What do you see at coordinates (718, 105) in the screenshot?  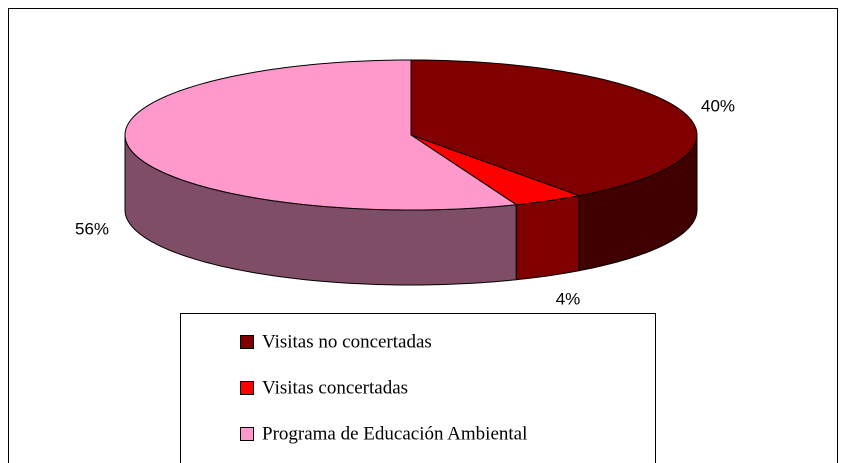 I see `data-label: 40%` at bounding box center [718, 105].